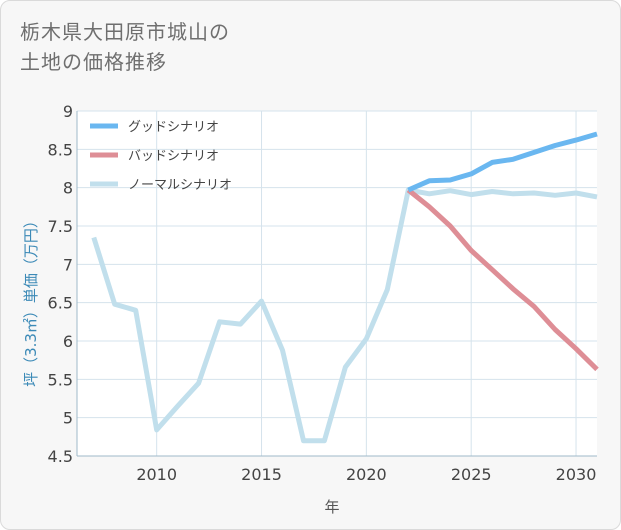  What do you see at coordinates (60, 303) in the screenshot?
I see `y-tick-label: 6.5` at bounding box center [60, 303].